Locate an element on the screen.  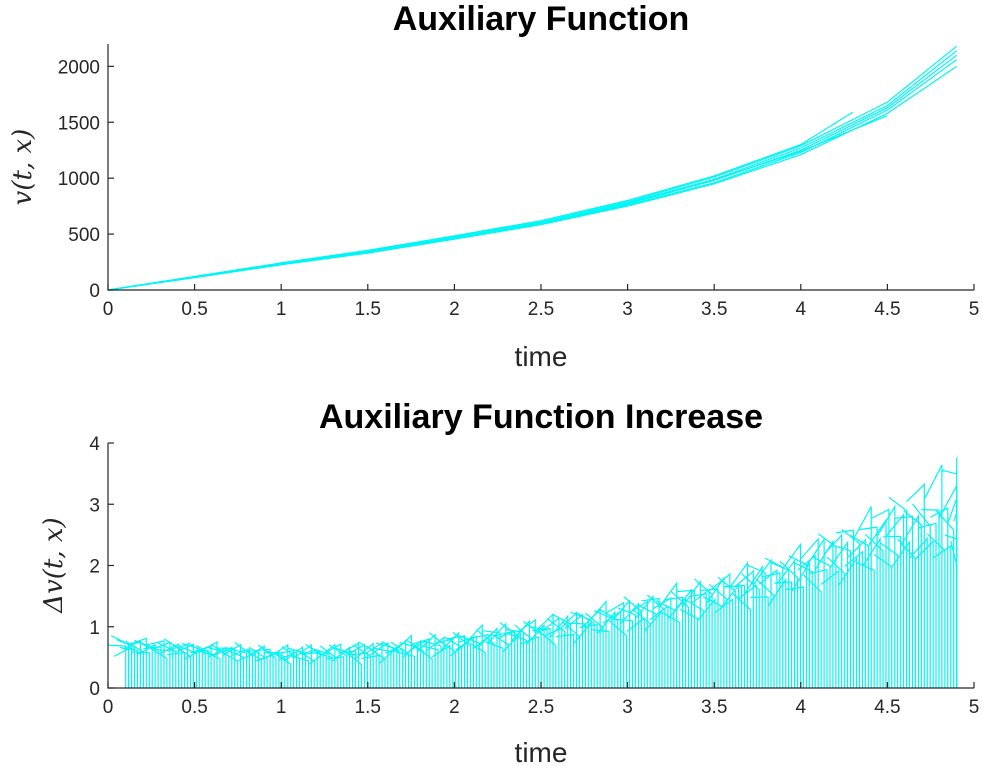
chart-title: Auxiliary Function Increase is located at coordinates (541, 417).